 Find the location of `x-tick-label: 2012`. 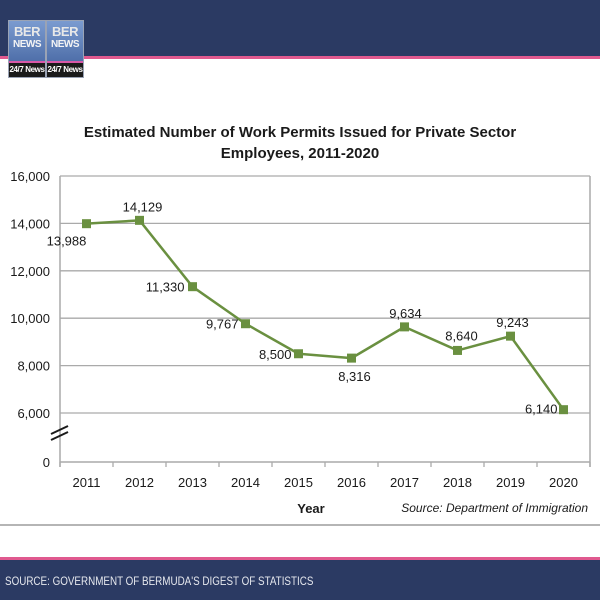

x-tick-label: 2012 is located at coordinates (139, 482).